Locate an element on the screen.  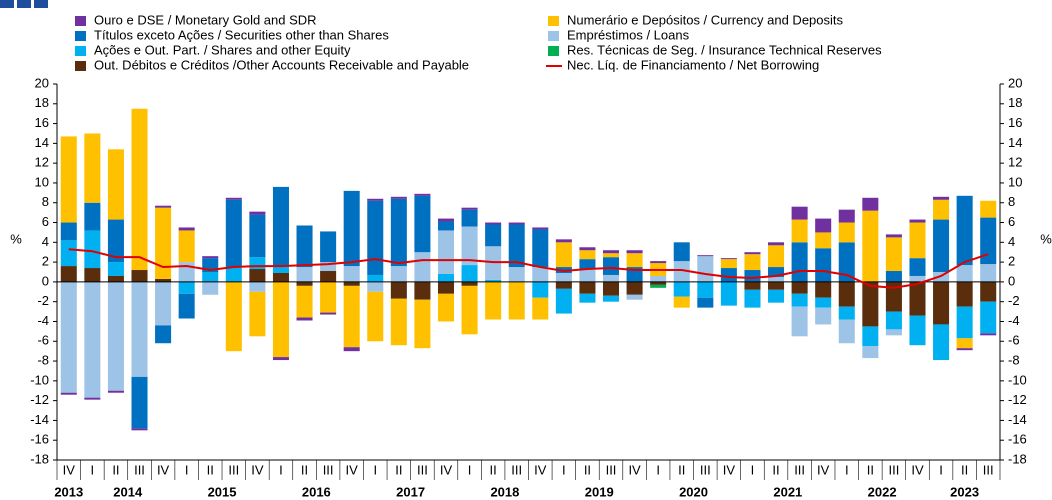
y-tick-label: -14 is located at coordinates (39, 419).